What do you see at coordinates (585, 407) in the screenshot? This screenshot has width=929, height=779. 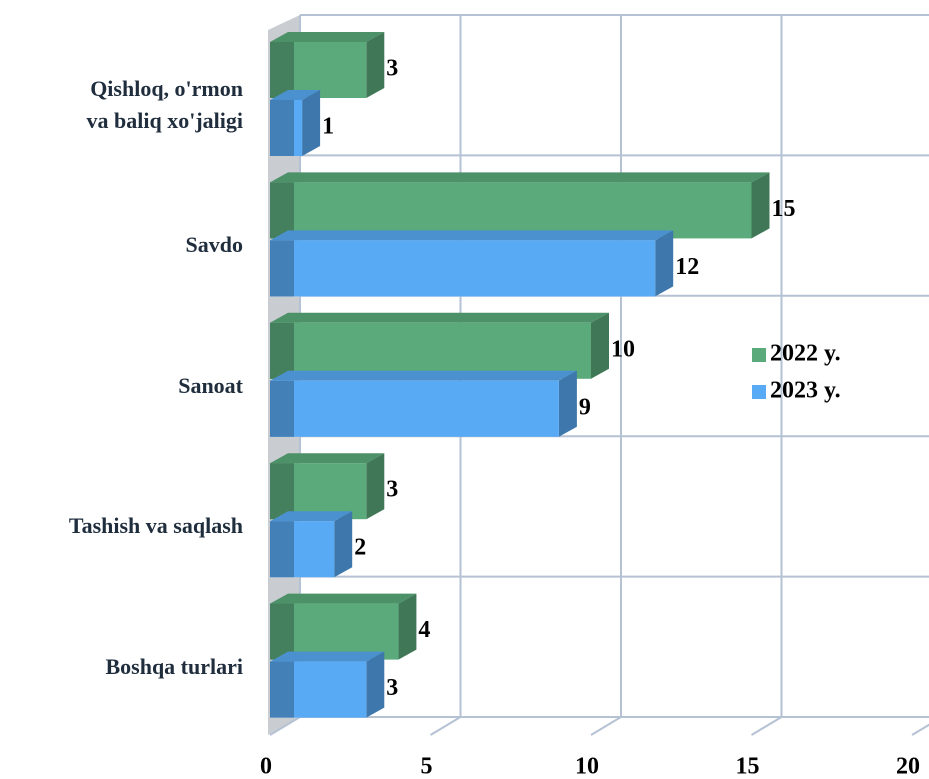 I see `data-label: 9` at bounding box center [585, 407].